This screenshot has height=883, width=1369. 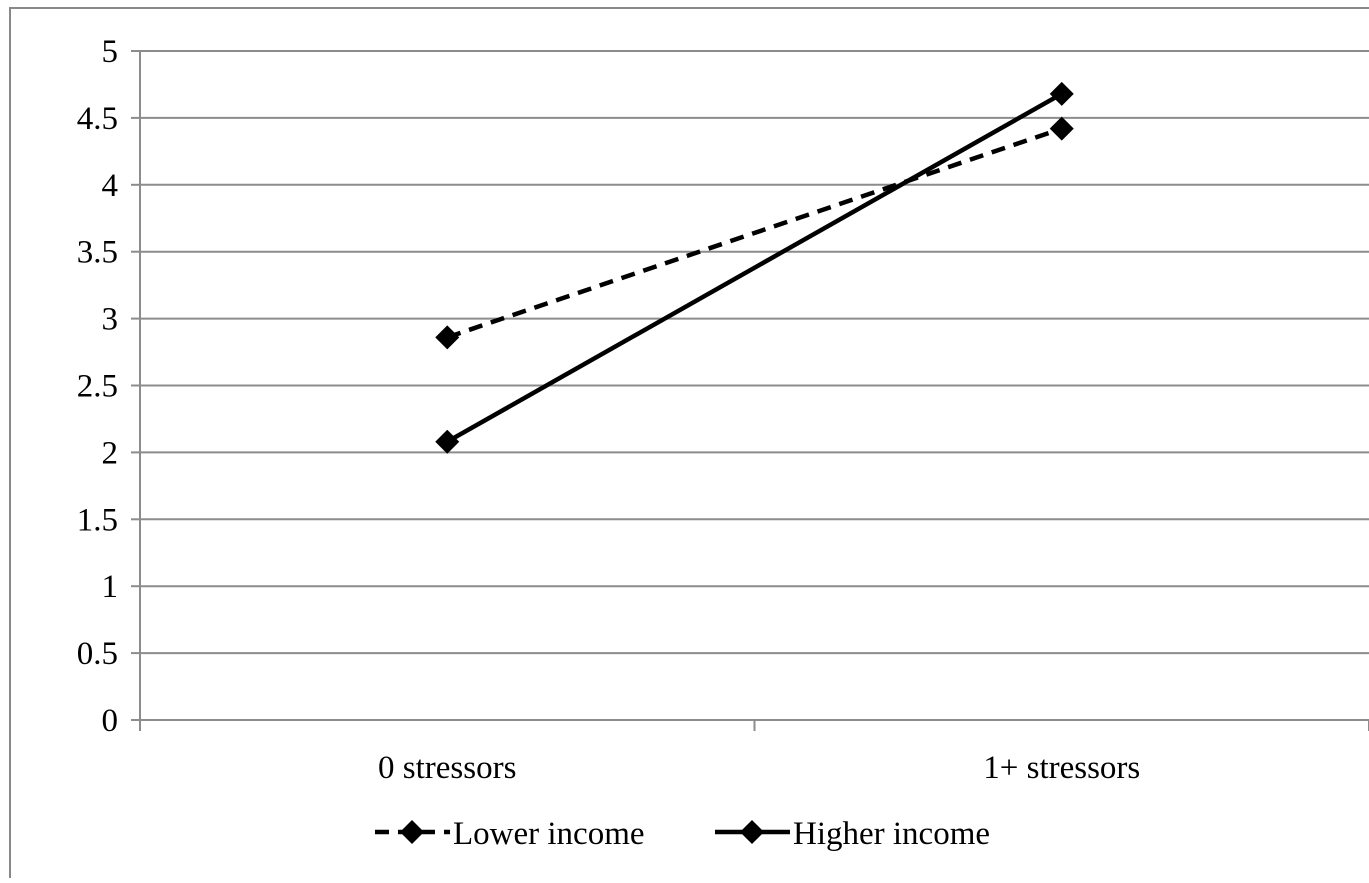 What do you see at coordinates (97, 520) in the screenshot?
I see `y-tick-label: 1.5` at bounding box center [97, 520].